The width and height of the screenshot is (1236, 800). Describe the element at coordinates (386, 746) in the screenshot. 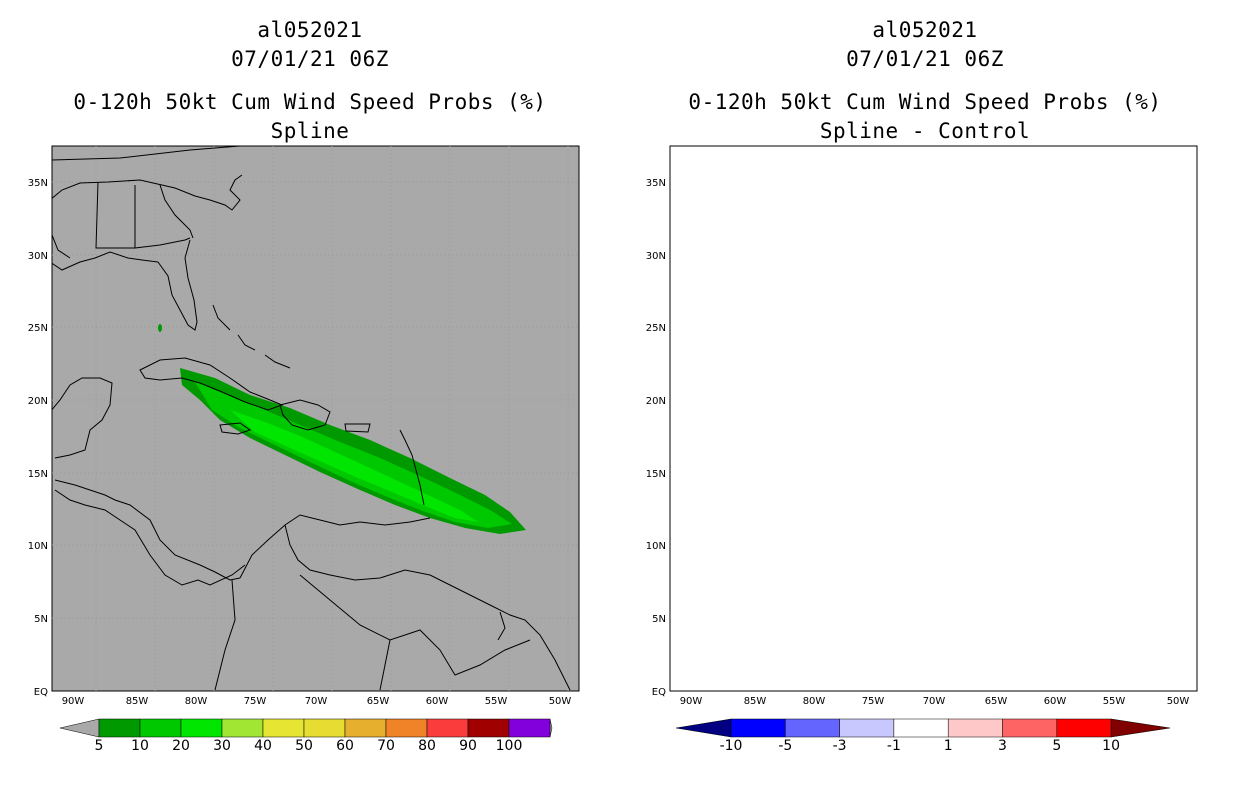

I see `colorbar-label: 70` at that location.